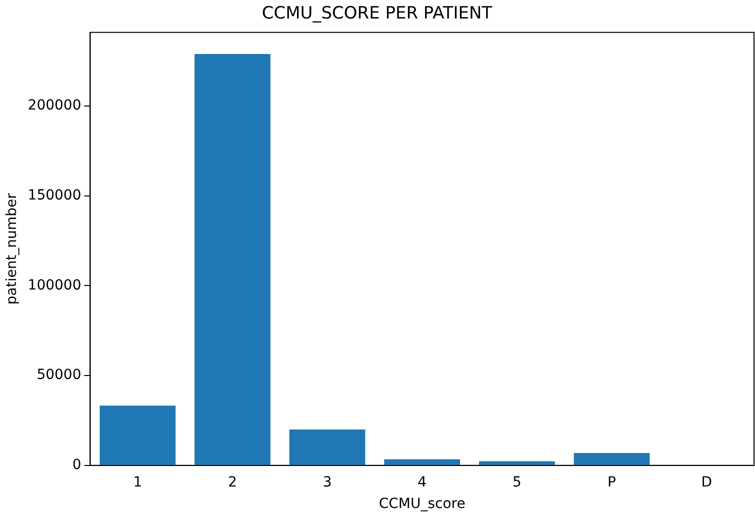 The image size is (755, 517). I want to click on x-tick-label: P, so click(612, 482).